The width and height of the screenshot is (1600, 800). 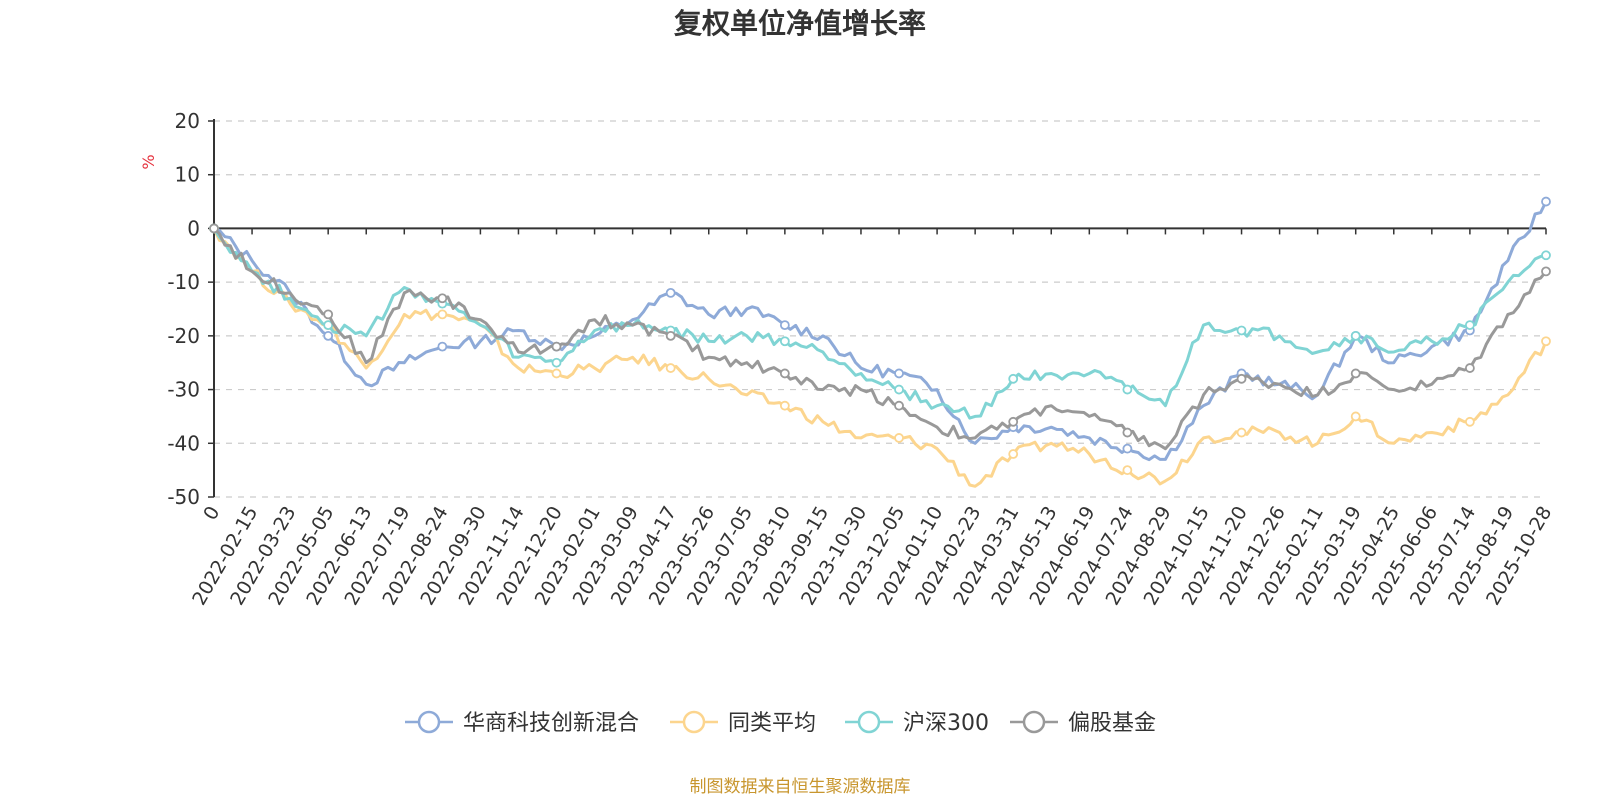 What do you see at coordinates (800, 23) in the screenshot?
I see `chart-title: 复权单位净值增长率` at bounding box center [800, 23].